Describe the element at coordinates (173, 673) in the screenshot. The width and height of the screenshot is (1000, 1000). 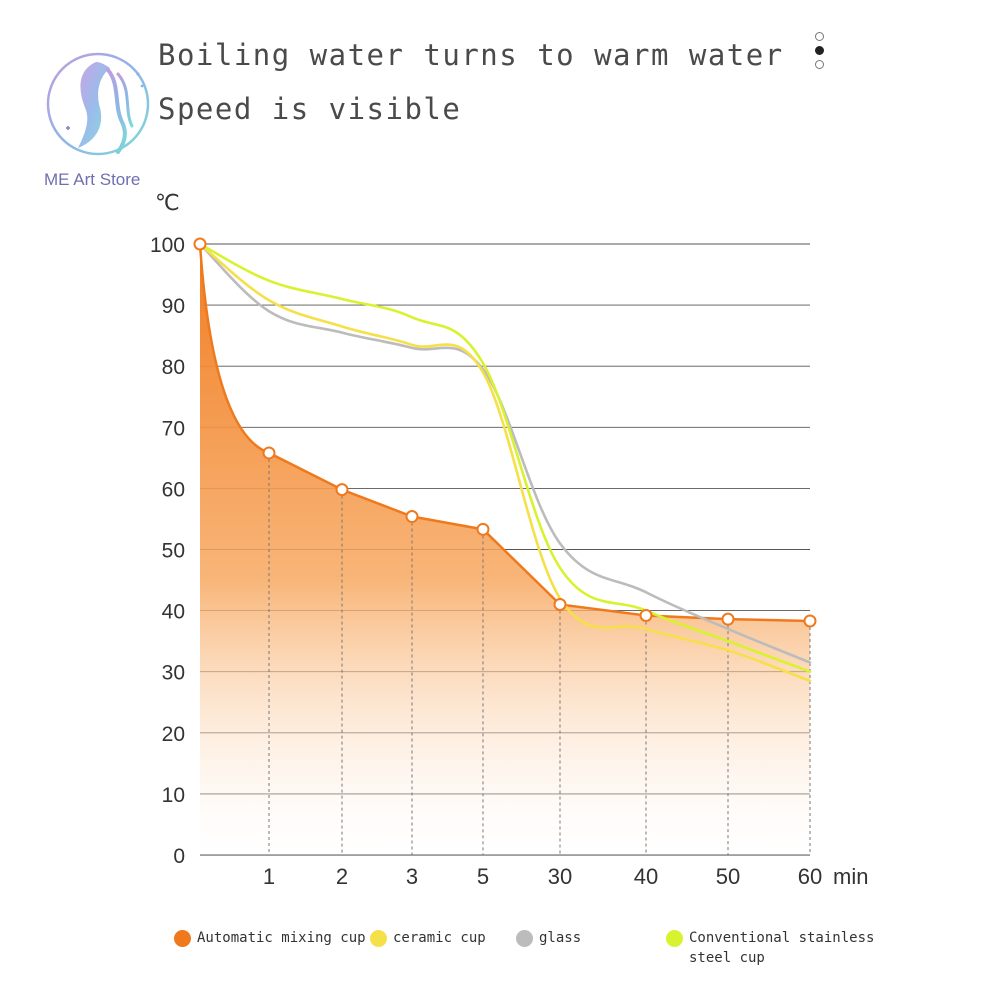
I see `y-tick-label: 30` at that location.